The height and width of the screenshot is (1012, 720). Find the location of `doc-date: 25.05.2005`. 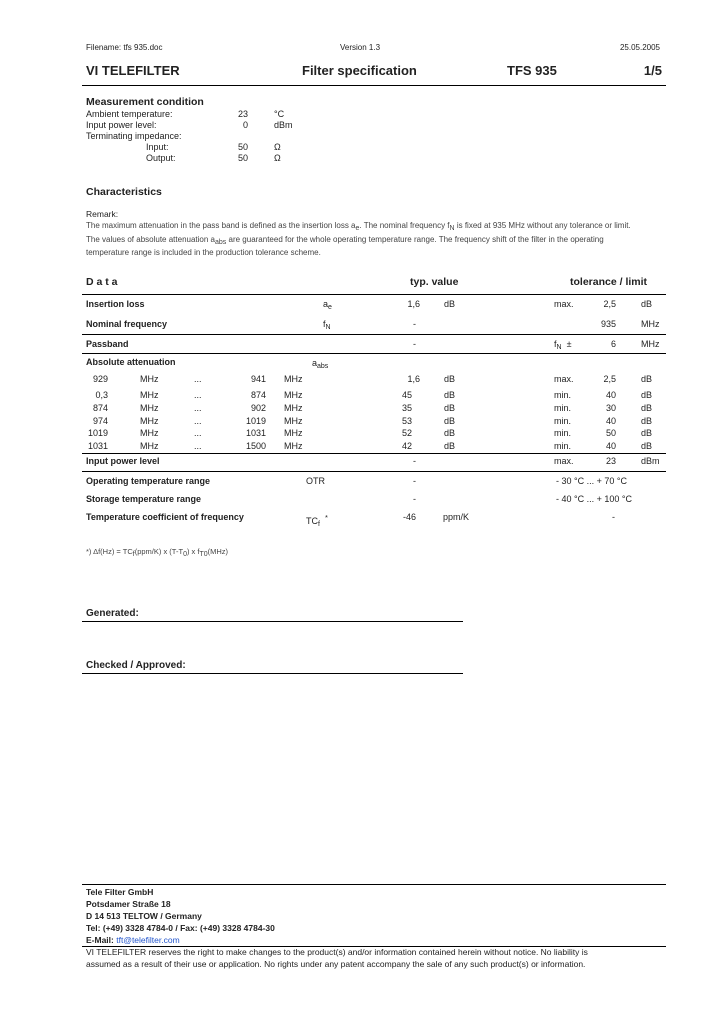

doc-date: 25.05.2005 is located at coordinates (639, 47).